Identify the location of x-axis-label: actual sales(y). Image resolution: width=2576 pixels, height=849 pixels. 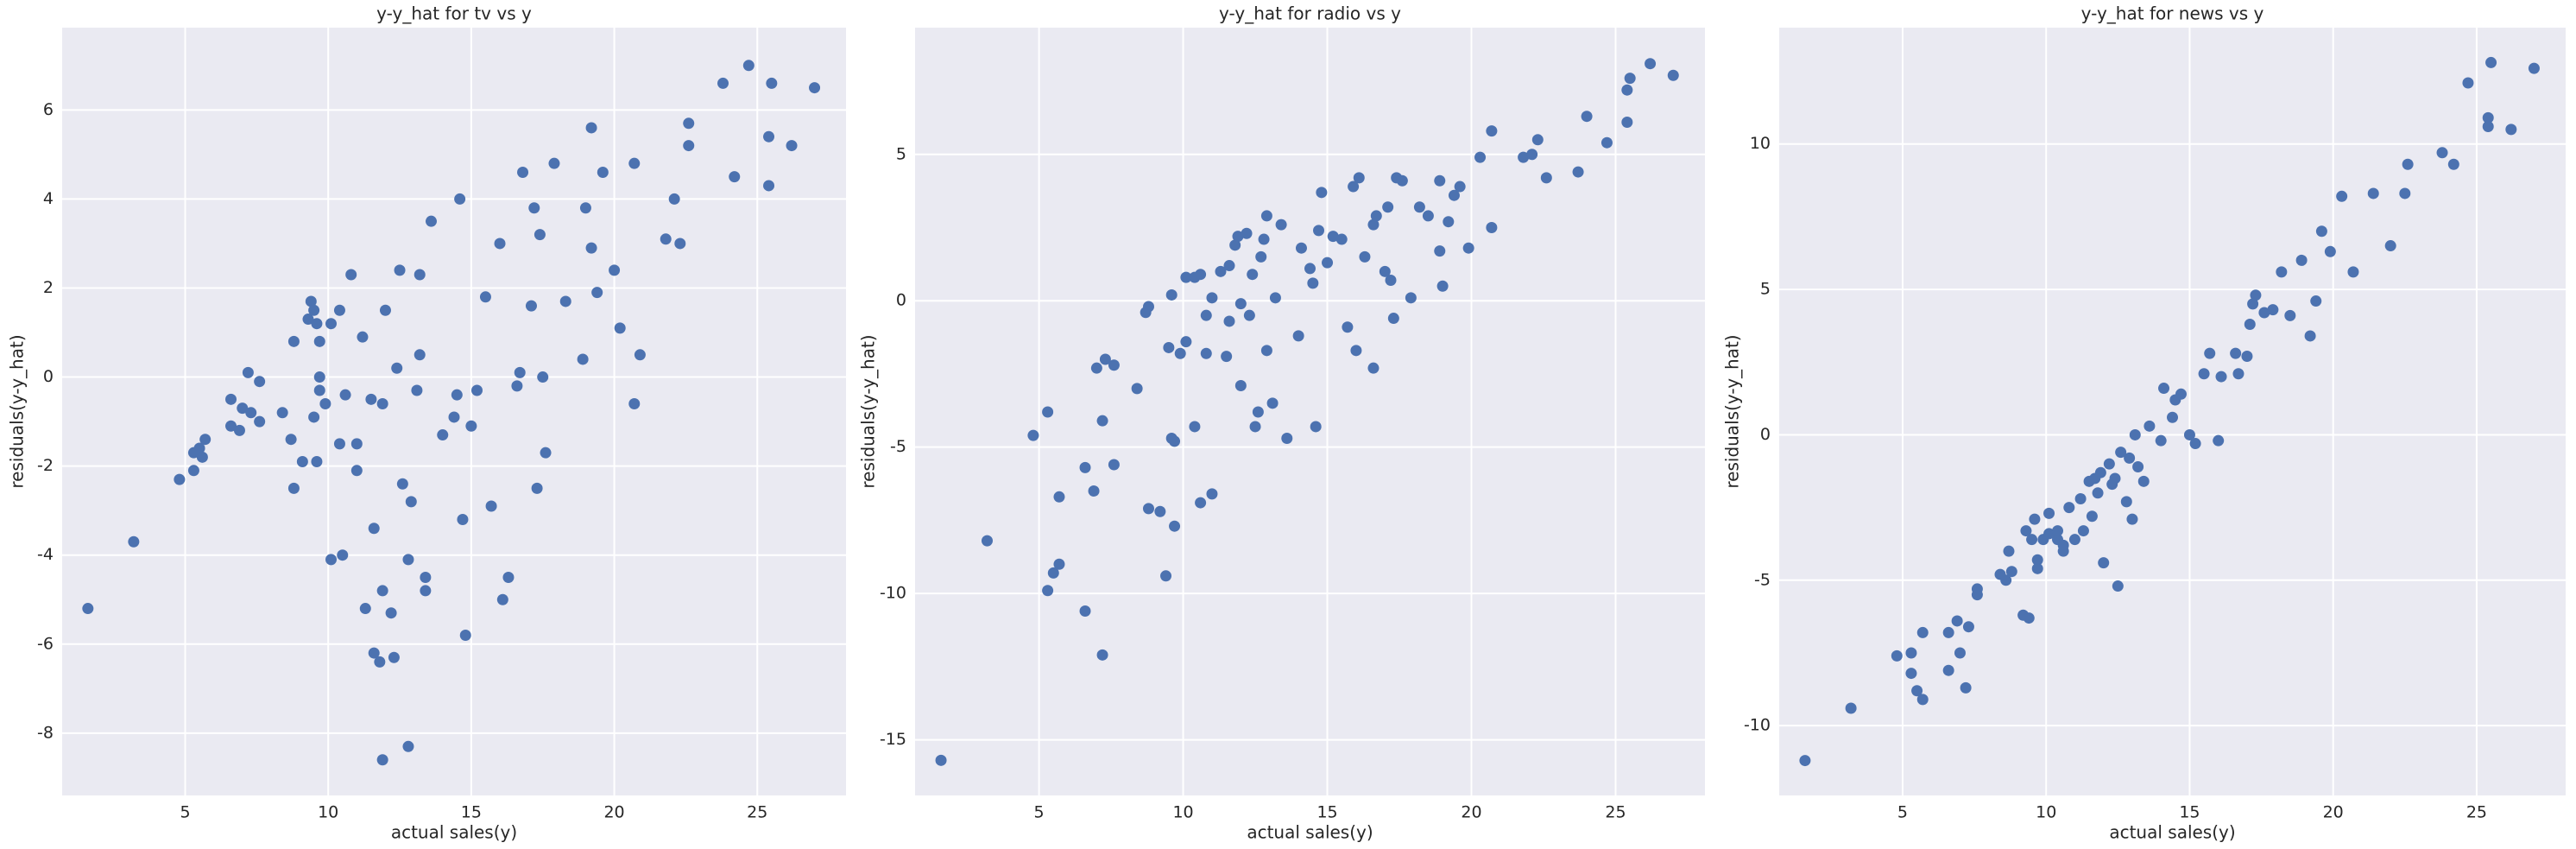
(1310, 832).